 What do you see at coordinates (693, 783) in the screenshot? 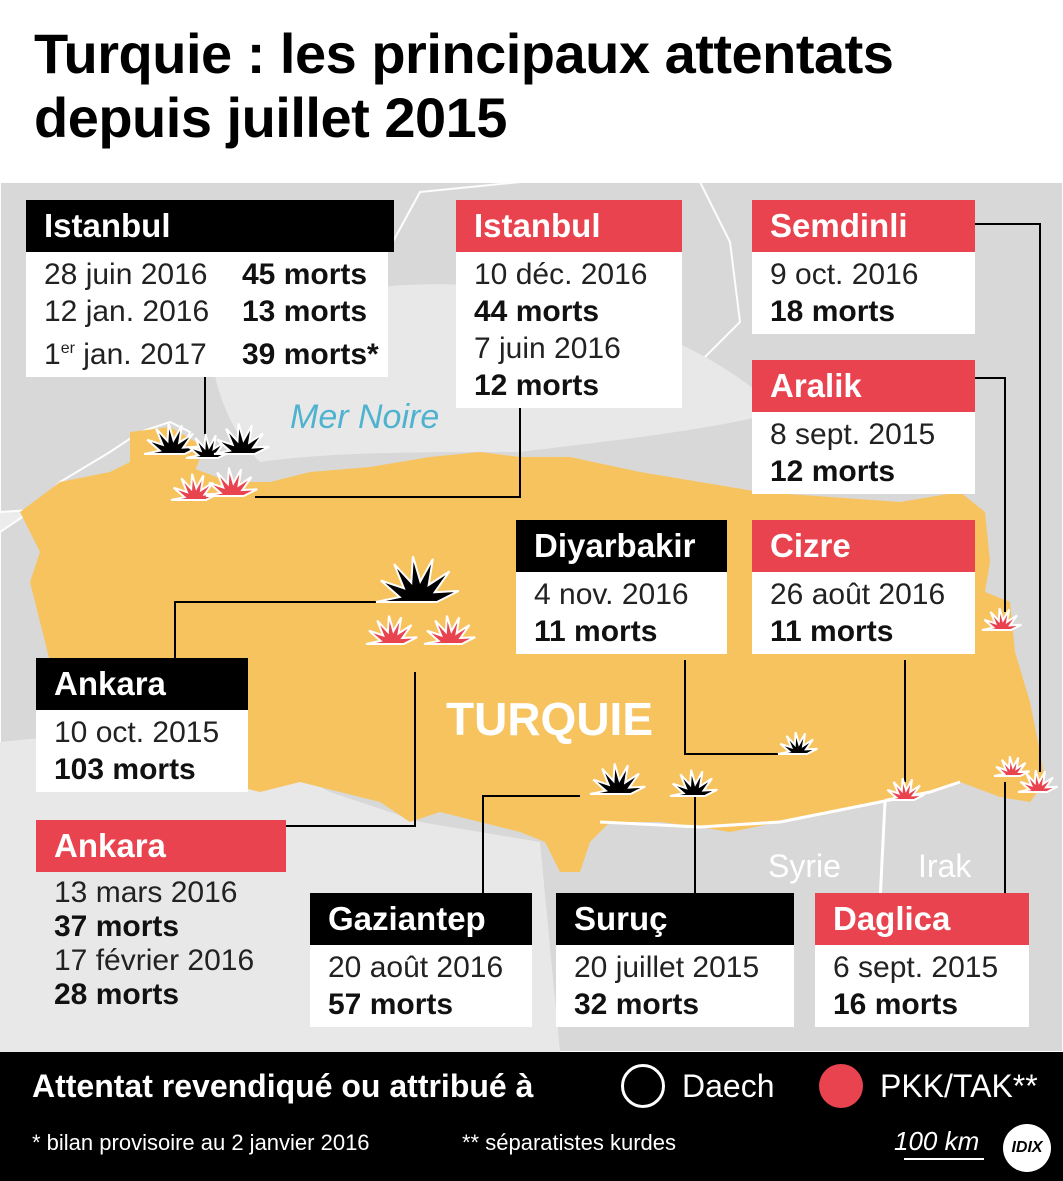
I see `daech-marker-suruc` at bounding box center [693, 783].